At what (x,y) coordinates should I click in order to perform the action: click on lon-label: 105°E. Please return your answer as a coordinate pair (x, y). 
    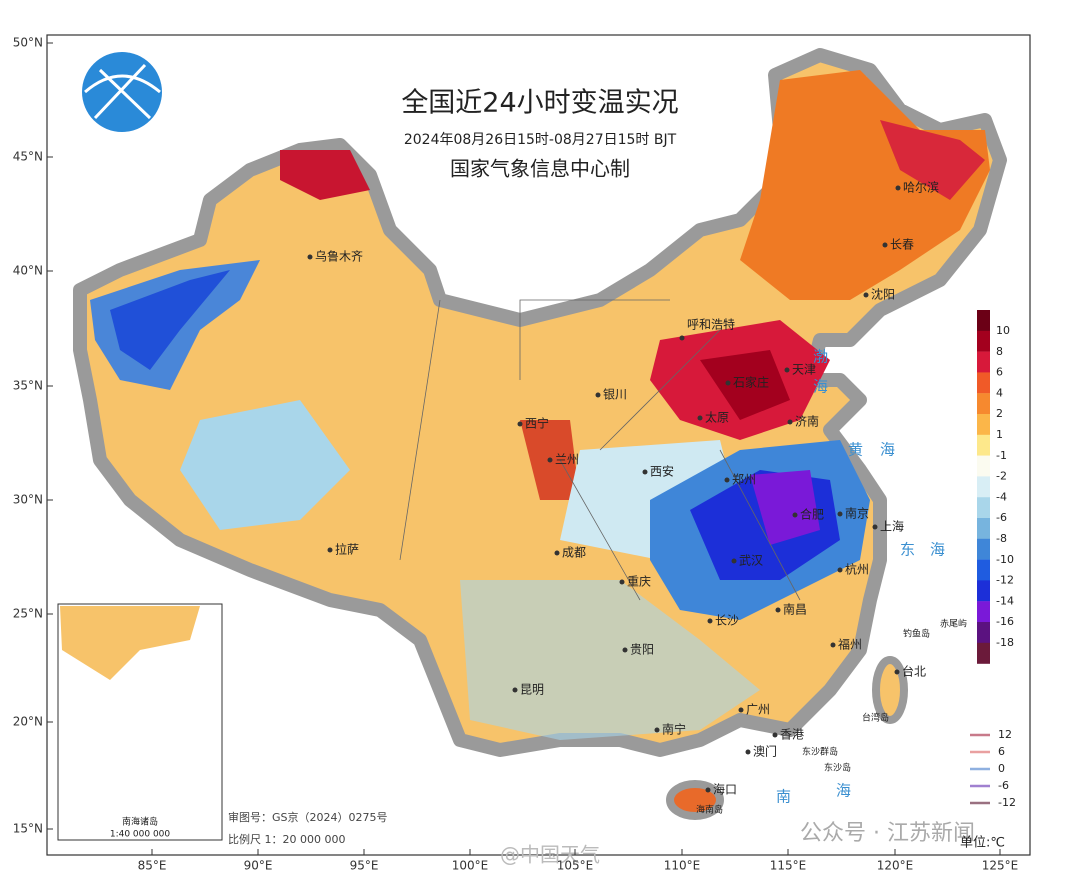
    Looking at the image, I should click on (575, 866).